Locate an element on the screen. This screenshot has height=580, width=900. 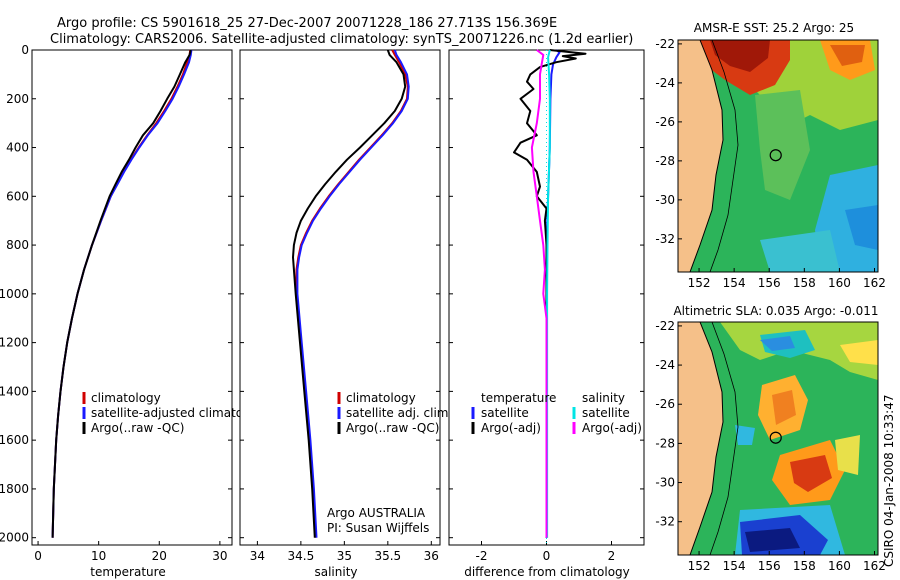
temperature-ytick-label: 600 is located at coordinates (17, 196).